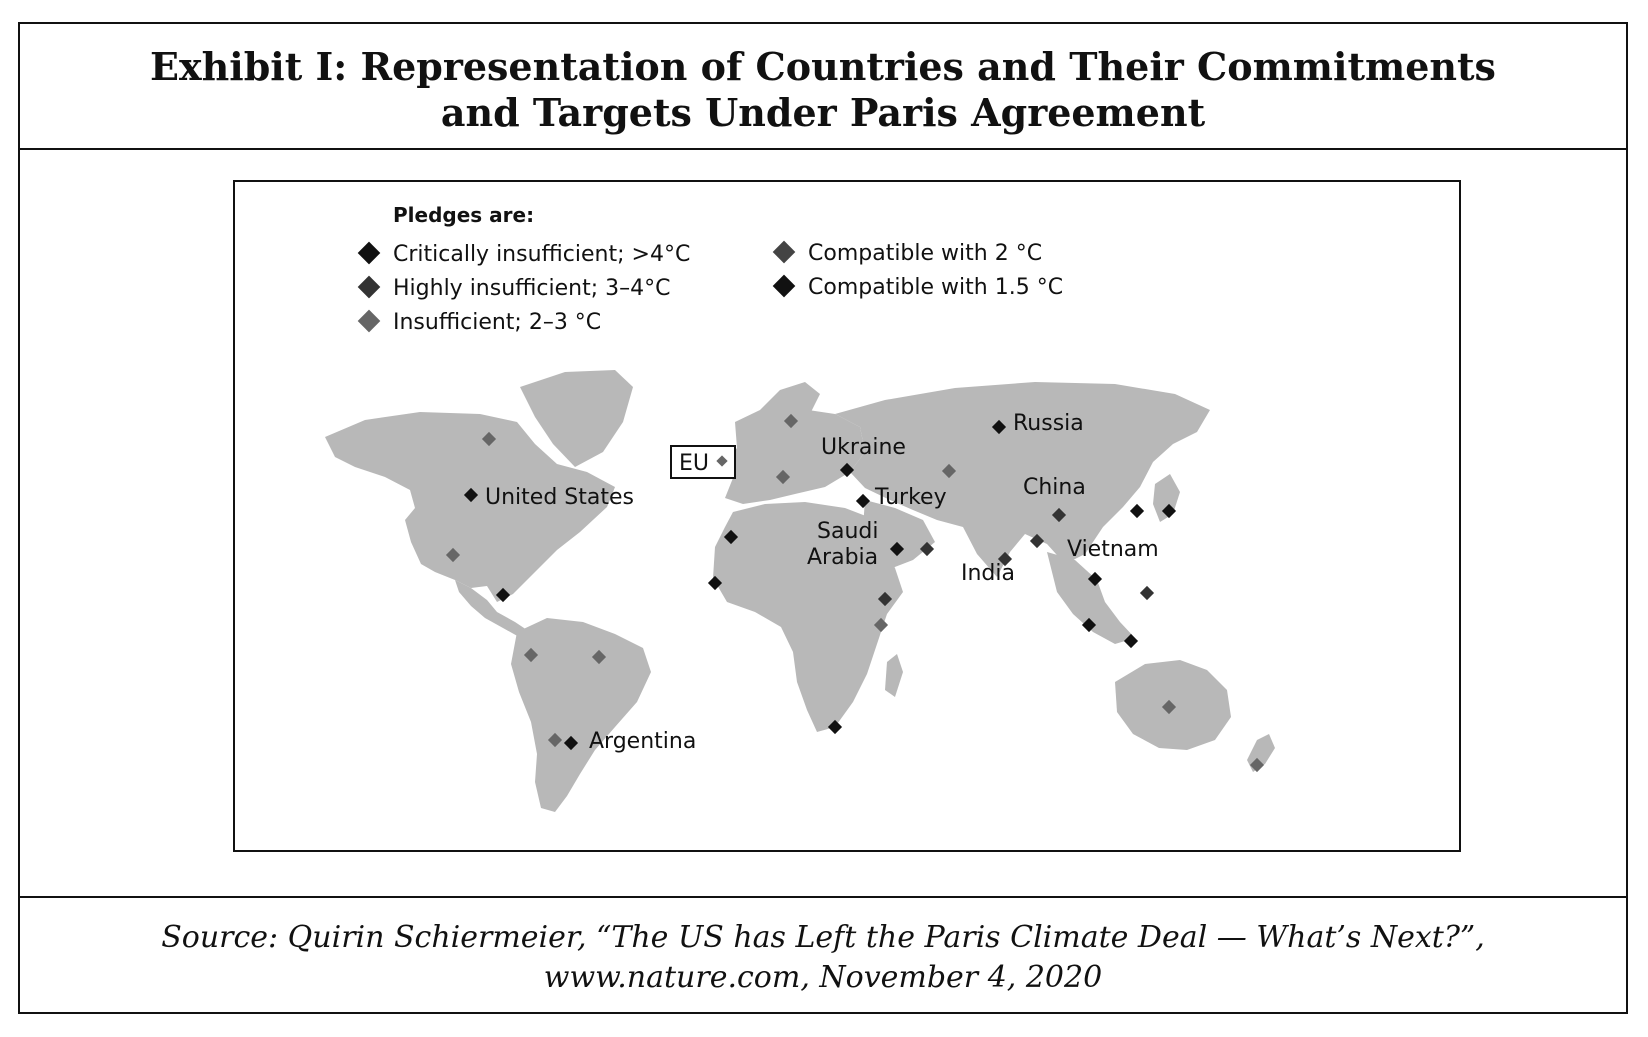  What do you see at coordinates (1169, 707) in the screenshot?
I see `marker-australia` at bounding box center [1169, 707].